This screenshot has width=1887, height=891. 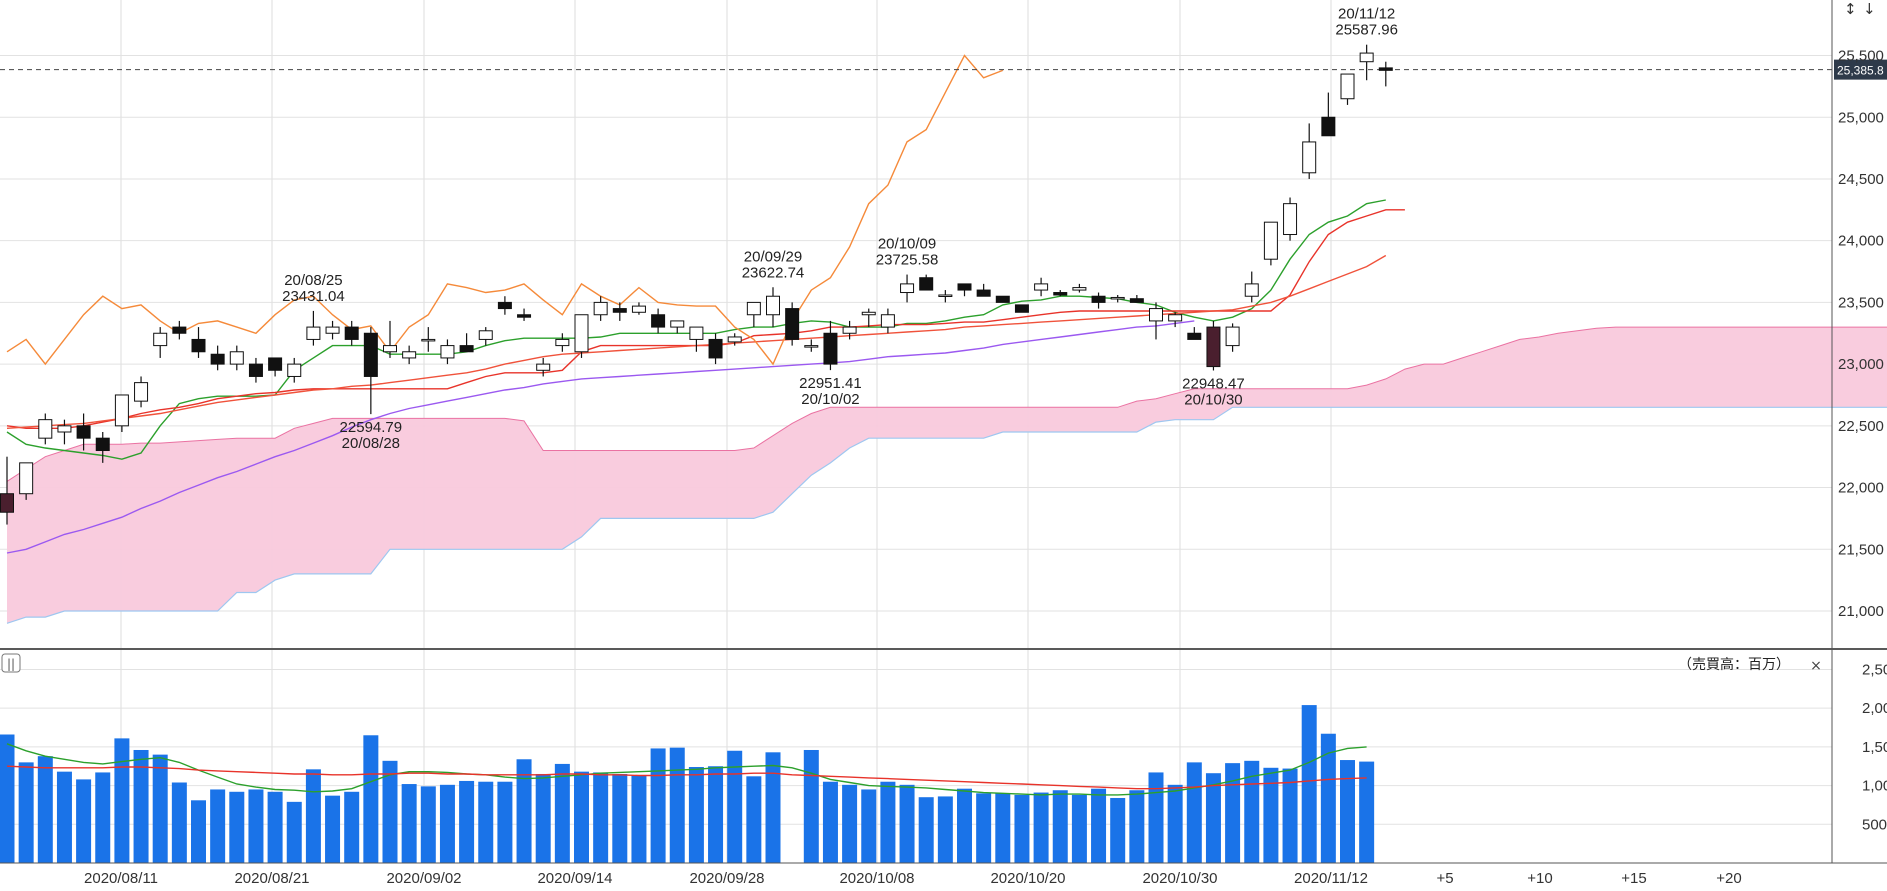 I want to click on price-axis-tick: 23,500, so click(x=1861, y=302).